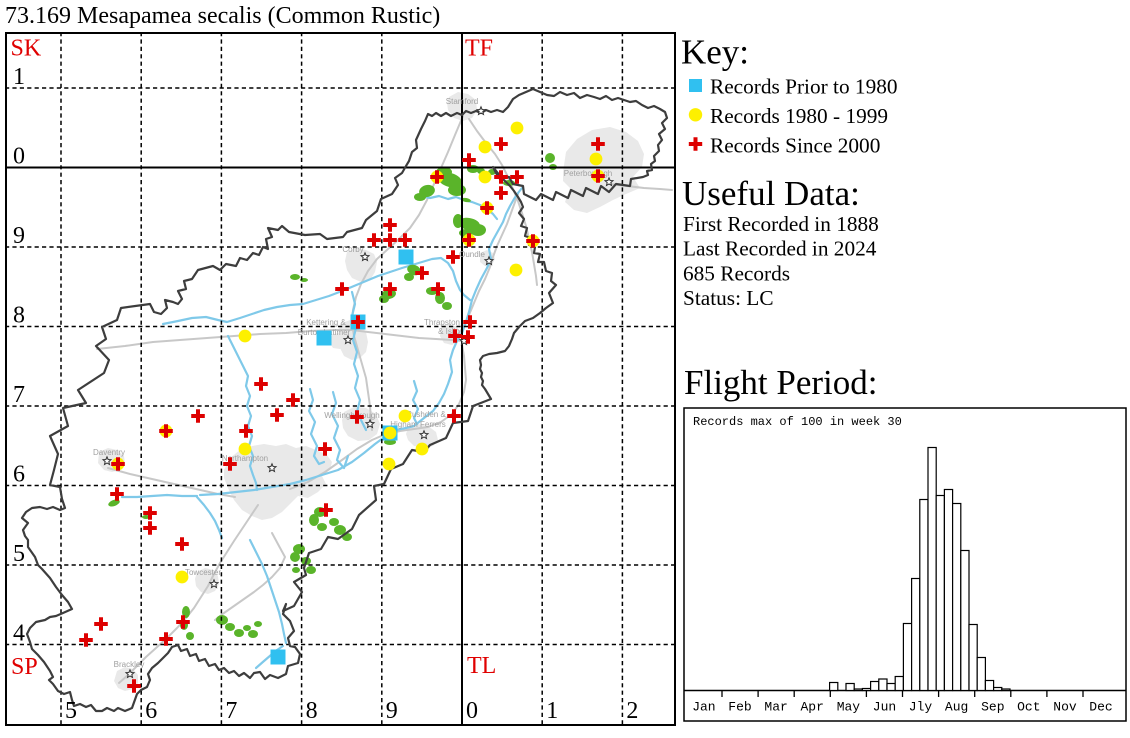 The width and height of the screenshot is (1130, 738). What do you see at coordinates (736, 273) in the screenshot?
I see `svg-text: 685 Records` at bounding box center [736, 273].